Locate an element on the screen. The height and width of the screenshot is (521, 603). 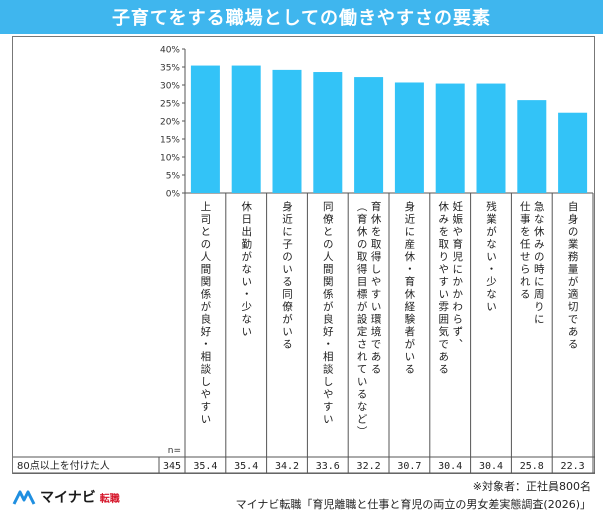
y-tick-label: 5% is located at coordinates (173, 177).